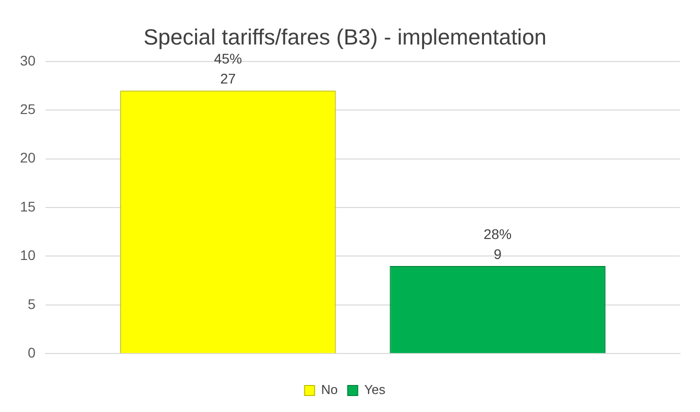  What do you see at coordinates (375, 390) in the screenshot?
I see `legend-label: Yes` at bounding box center [375, 390].